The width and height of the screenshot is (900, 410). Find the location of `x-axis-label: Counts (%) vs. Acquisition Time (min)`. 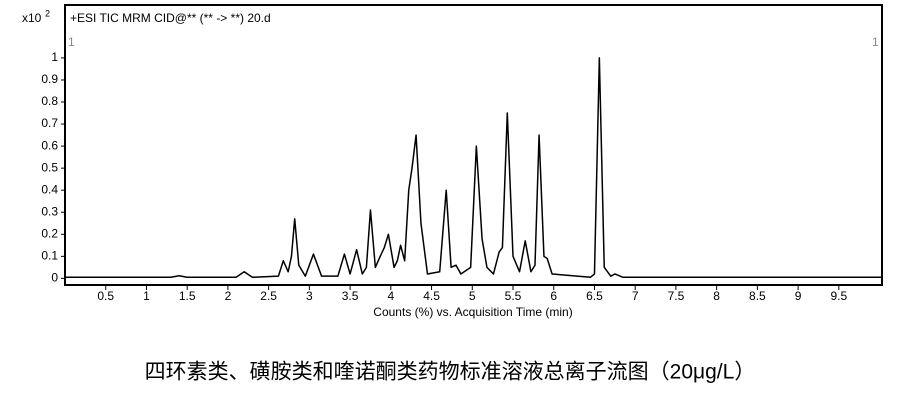

x-axis-label: Counts (%) vs. Acquisition Time (min) is located at coordinates (472, 312).